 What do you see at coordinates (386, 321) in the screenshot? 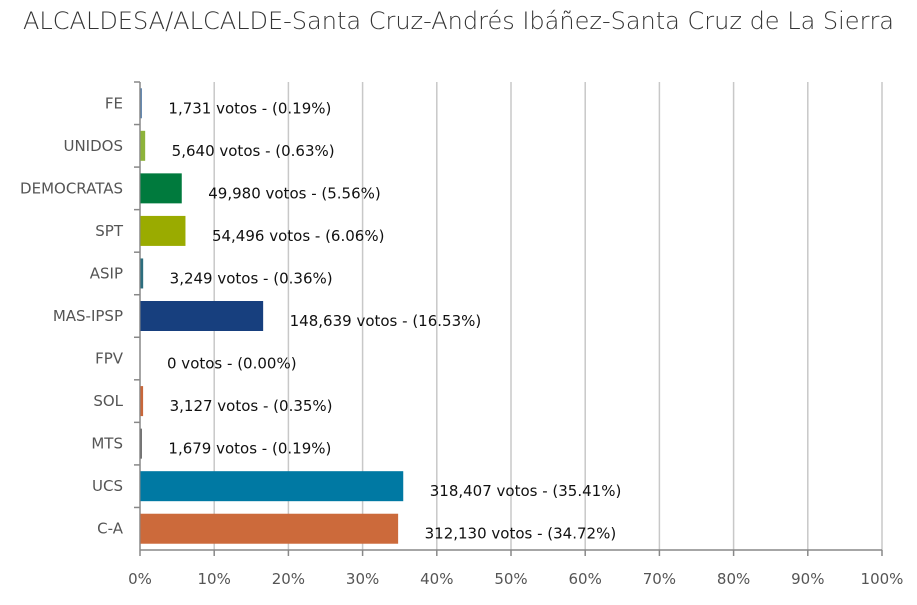
I see `data-label: 148,639 votos - (16.53%)` at bounding box center [386, 321].